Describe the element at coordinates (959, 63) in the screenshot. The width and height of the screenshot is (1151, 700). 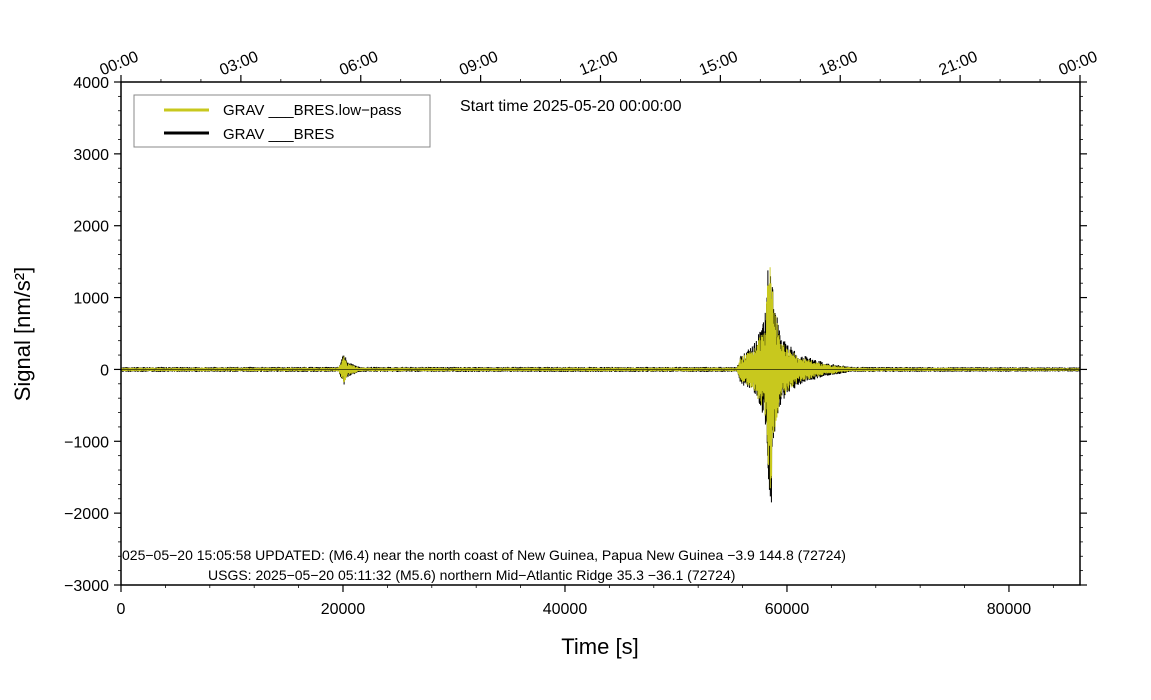
I see `top-tick-label: 21:00` at that location.